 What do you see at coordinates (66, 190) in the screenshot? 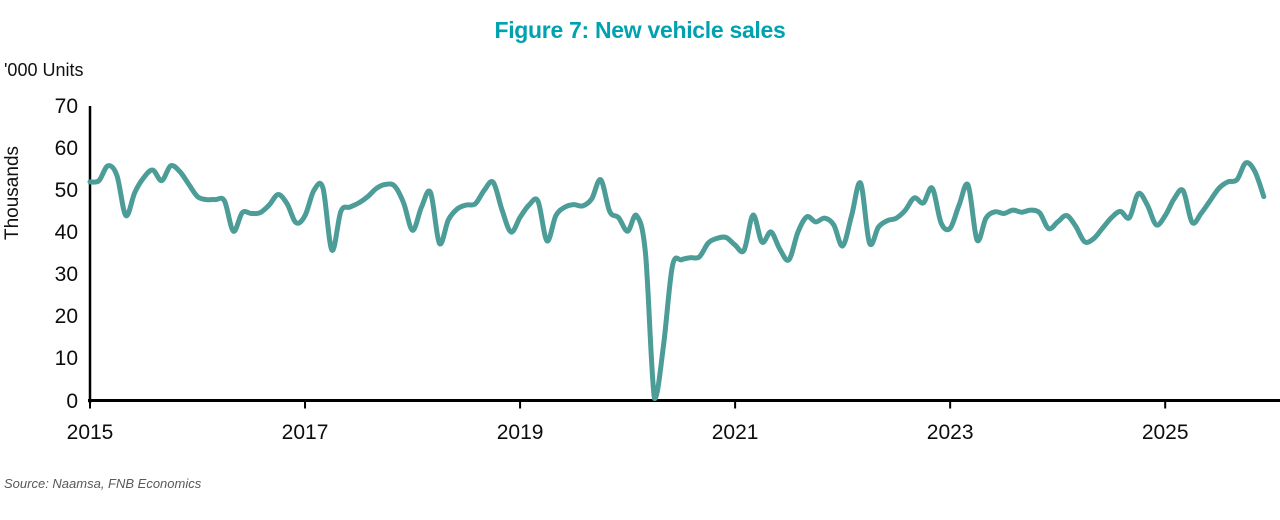
I see `y-axis-tick-label: 50` at bounding box center [66, 190].